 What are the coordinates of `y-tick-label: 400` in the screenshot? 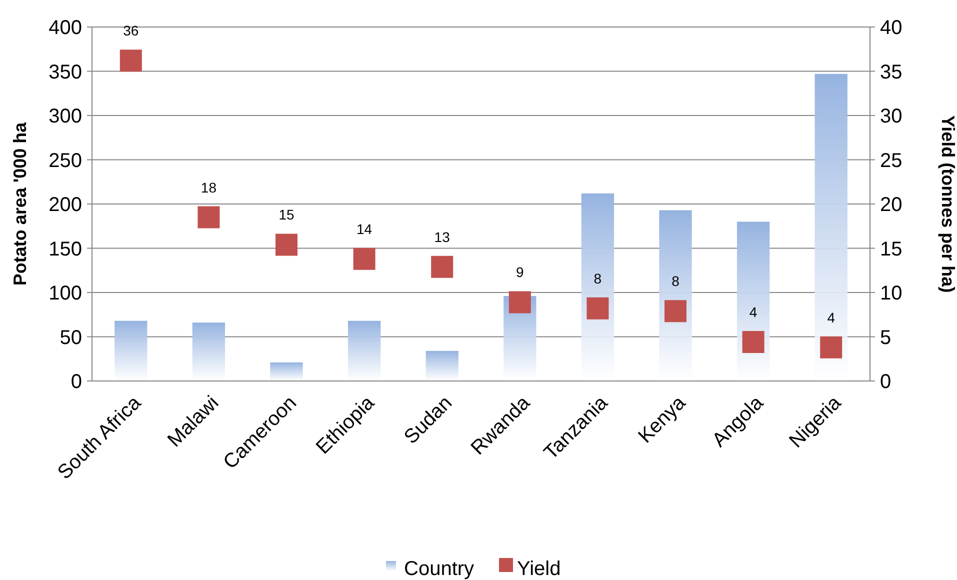 It's located at (65, 28).